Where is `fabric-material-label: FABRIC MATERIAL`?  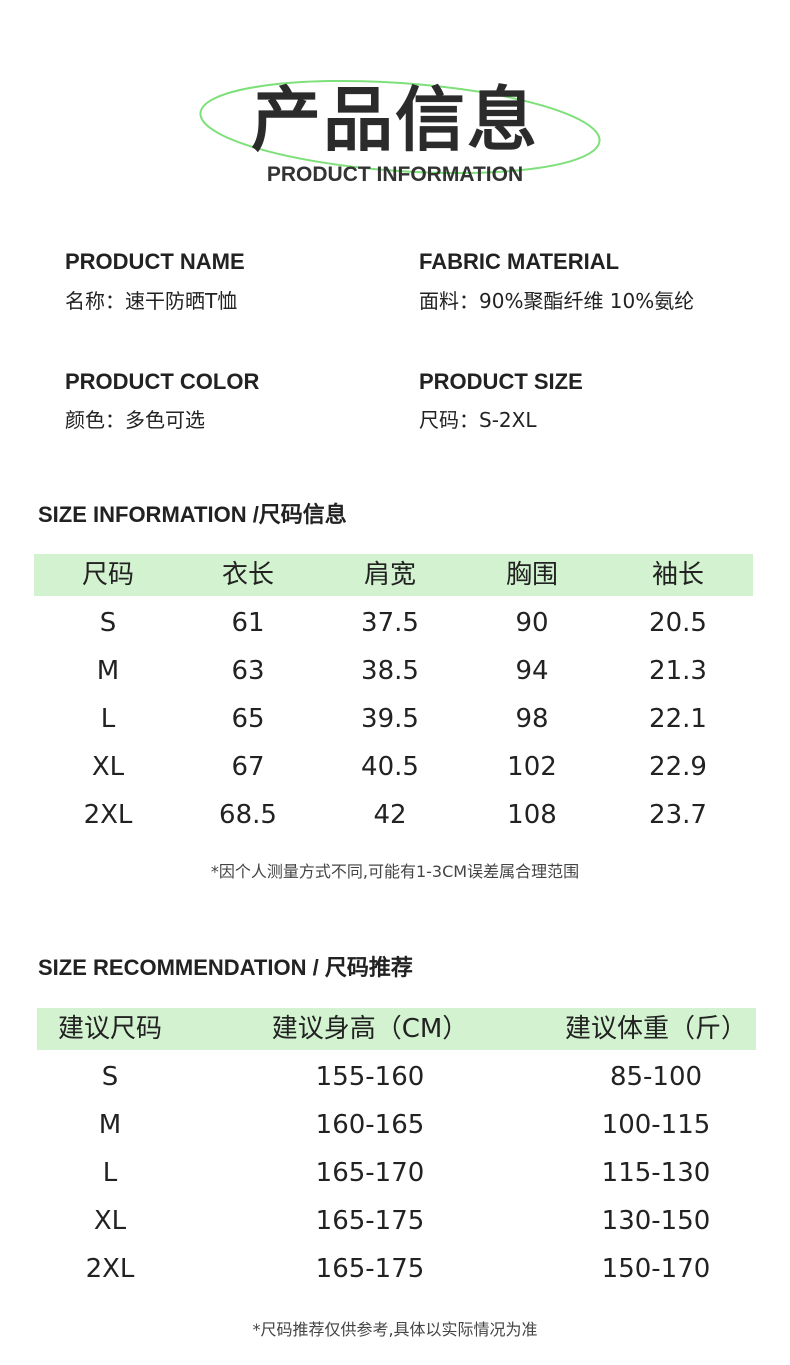 fabric-material-label: FABRIC MATERIAL is located at coordinates (519, 261).